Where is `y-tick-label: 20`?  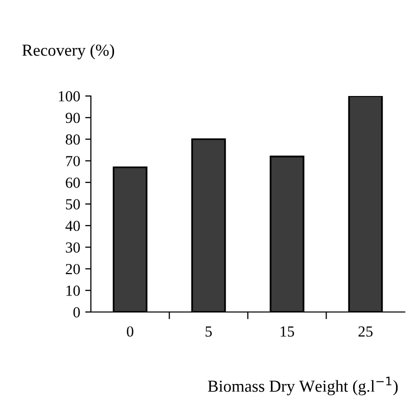 y-tick-label: 20 is located at coordinates (73, 269).